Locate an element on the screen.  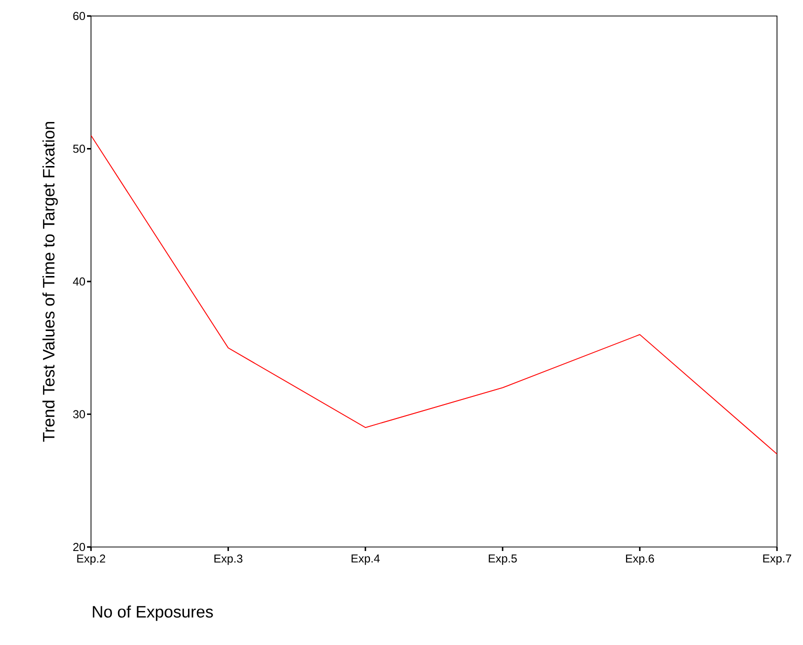
x-tick-label: Exp.6 is located at coordinates (640, 559).